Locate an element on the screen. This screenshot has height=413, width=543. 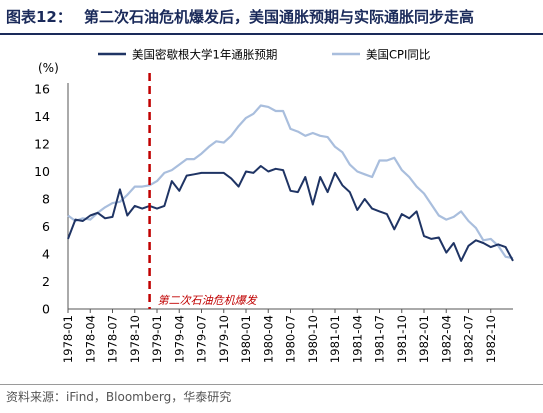
legend-label-cpi: 美国CPI同比 is located at coordinates (398, 55).